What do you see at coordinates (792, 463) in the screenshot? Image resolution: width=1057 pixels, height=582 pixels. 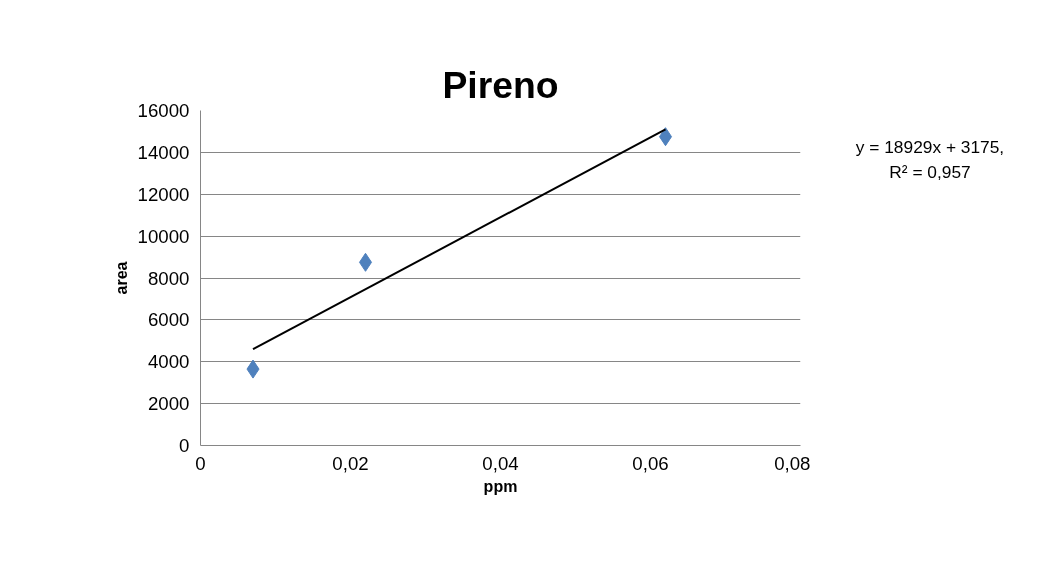 I see `x-tick-label: 0,08` at bounding box center [792, 463].